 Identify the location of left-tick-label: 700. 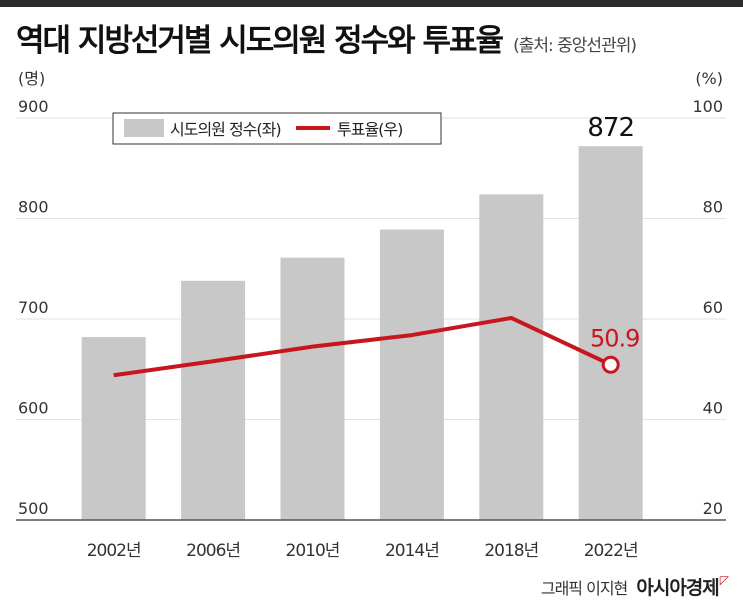
(33, 307).